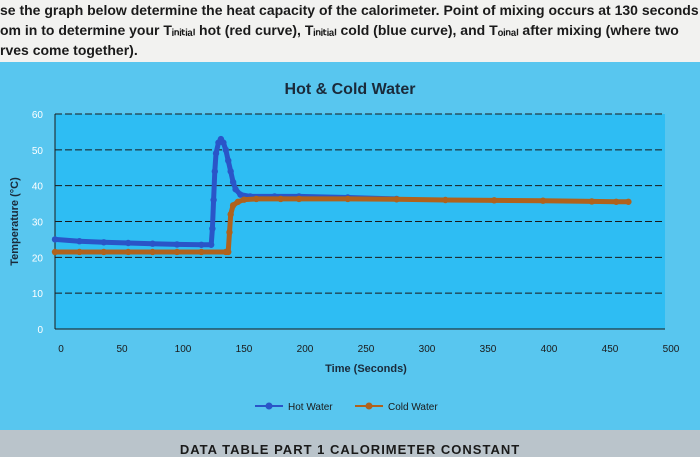 This screenshot has width=700, height=457. I want to click on bottom-strip: DATA TABLE PART 1 CALORIMETER CONSTANT, so click(350, 443).